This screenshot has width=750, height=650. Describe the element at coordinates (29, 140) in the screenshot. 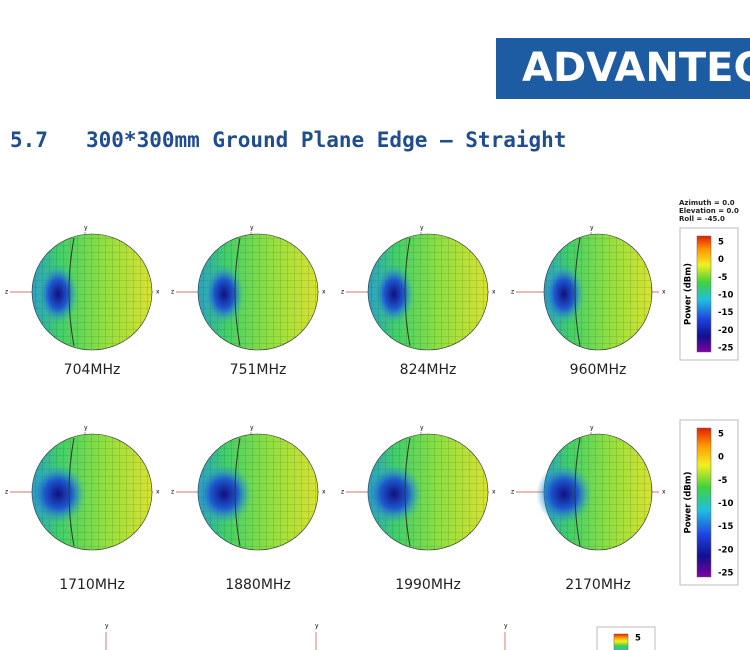

I see `section-number: 5.7` at that location.